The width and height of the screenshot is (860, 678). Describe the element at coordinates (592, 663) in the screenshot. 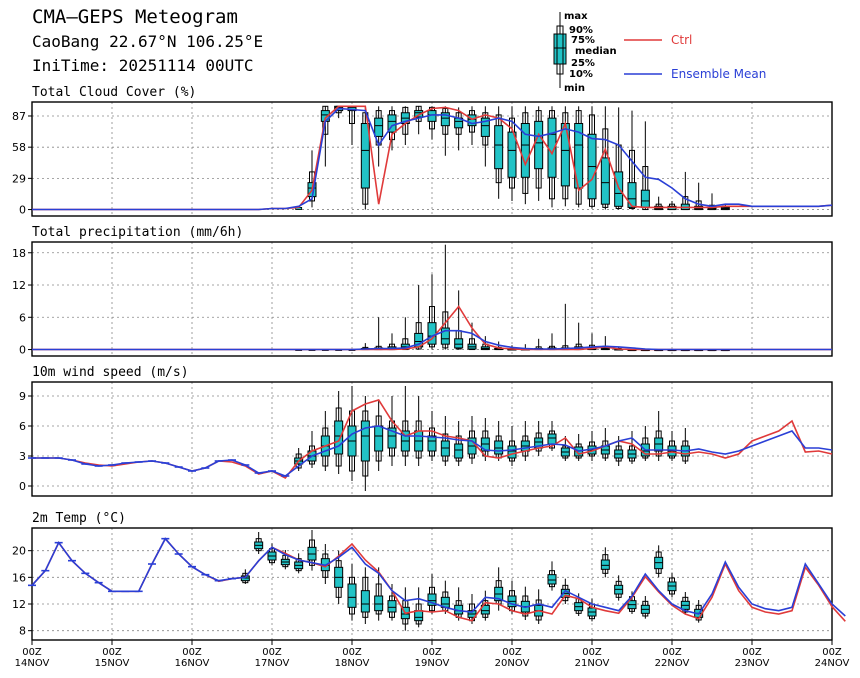

I see `x-day-label: 21NOV` at that location.